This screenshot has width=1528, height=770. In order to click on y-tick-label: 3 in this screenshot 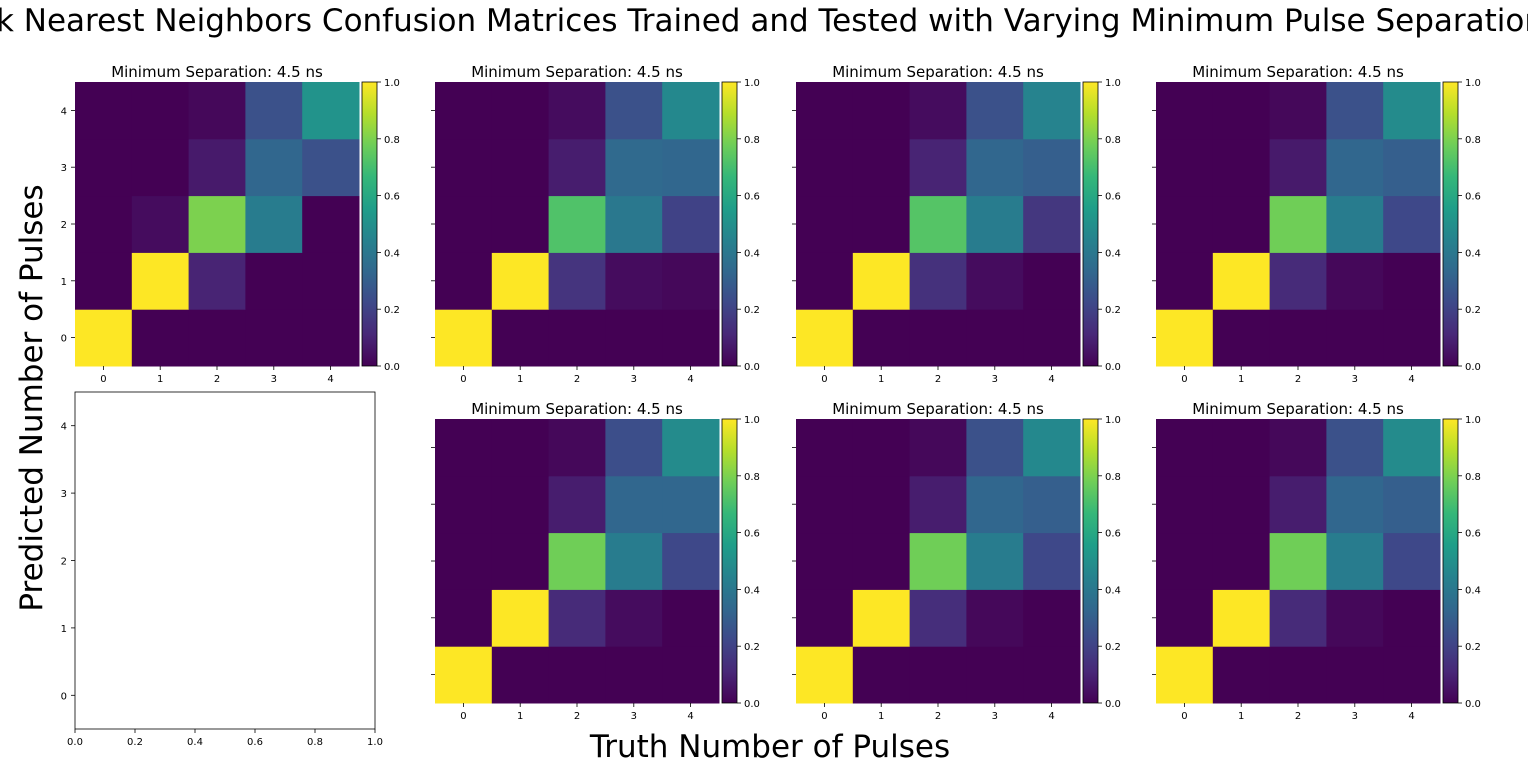, I will do `click(64, 494)`.